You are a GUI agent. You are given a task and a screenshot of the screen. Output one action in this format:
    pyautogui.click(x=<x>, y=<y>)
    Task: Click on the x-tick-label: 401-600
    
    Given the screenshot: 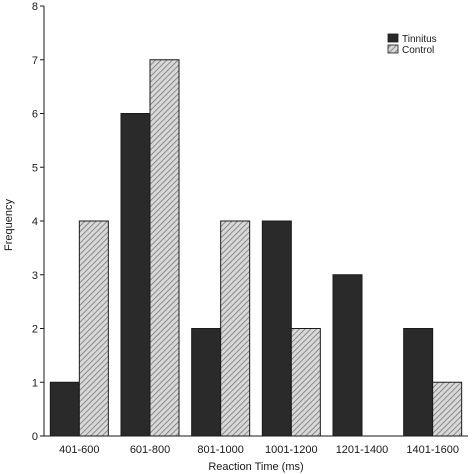 What is the action you would take?
    pyautogui.click(x=79, y=450)
    